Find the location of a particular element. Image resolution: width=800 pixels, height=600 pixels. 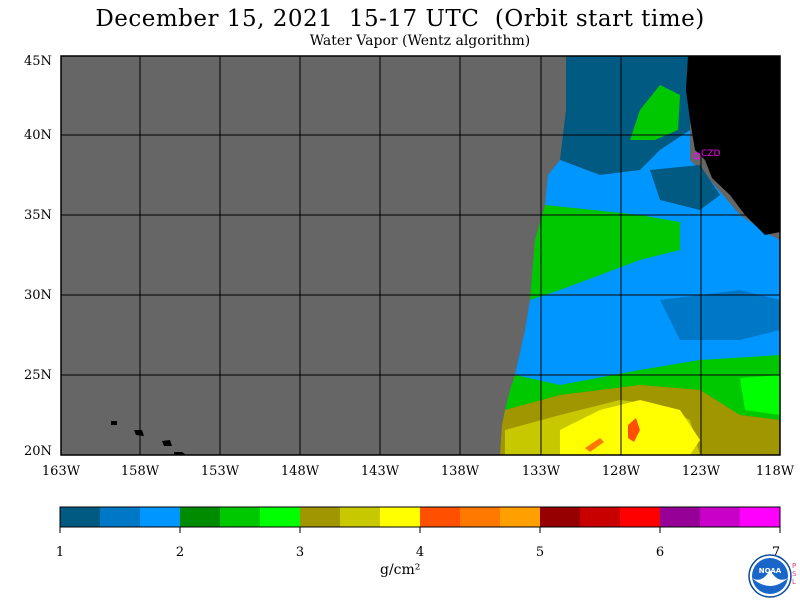

colorbar-unit-label: g/cm² is located at coordinates (400, 570).